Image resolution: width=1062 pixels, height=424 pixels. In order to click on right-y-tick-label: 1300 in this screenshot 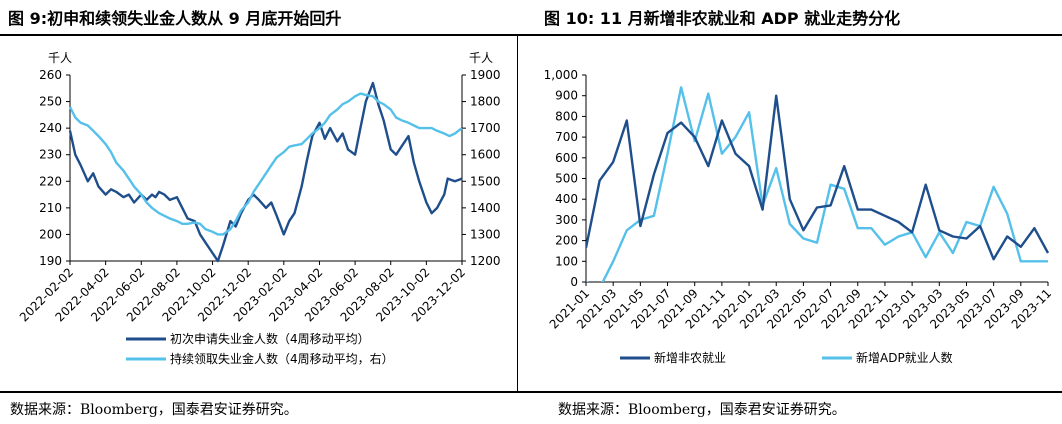, I will do `click(485, 234)`.